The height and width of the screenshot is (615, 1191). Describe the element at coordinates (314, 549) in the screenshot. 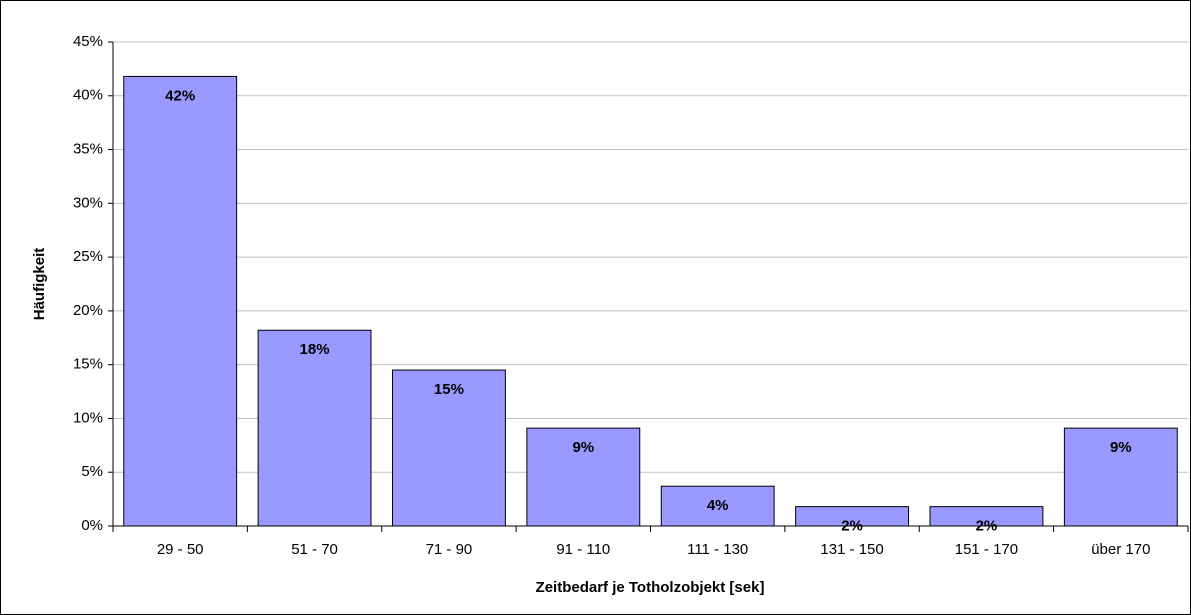

I see `x-tick-label: 51 - 70` at that location.